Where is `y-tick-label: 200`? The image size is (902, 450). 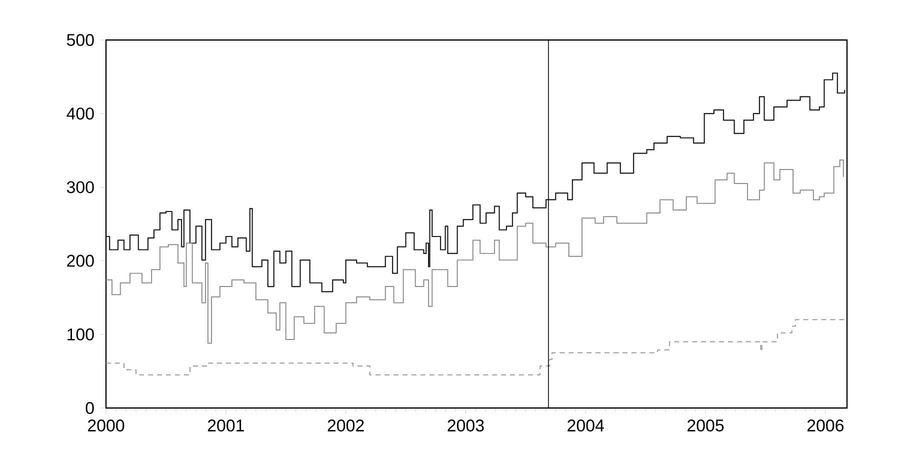 y-tick-label: 200 is located at coordinates (80, 260).